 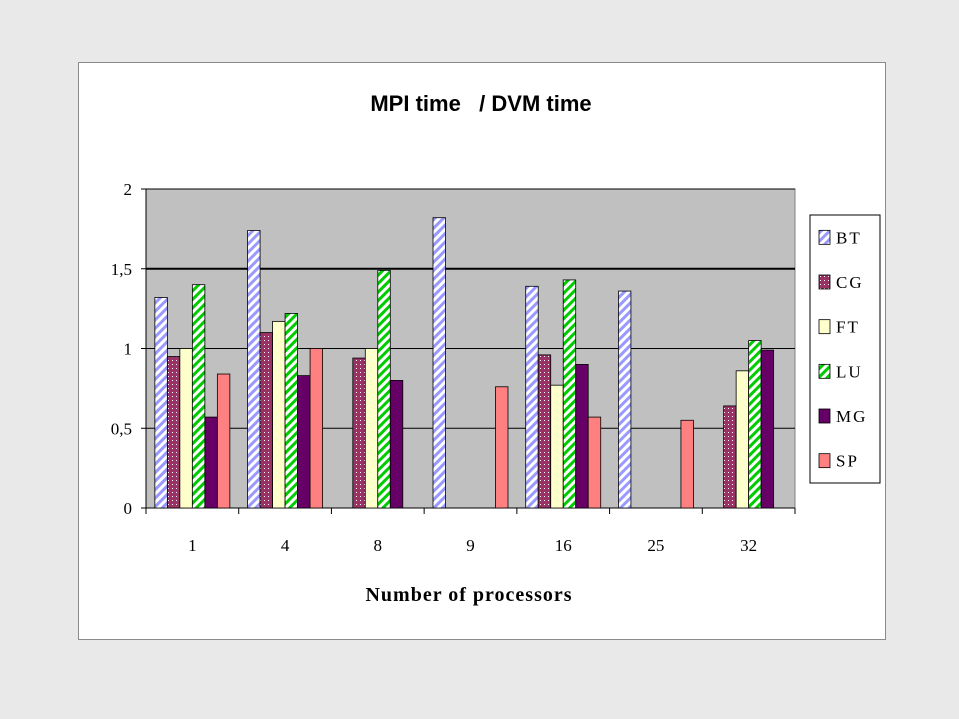 I want to click on legend-swatch-mg, so click(x=824, y=416).